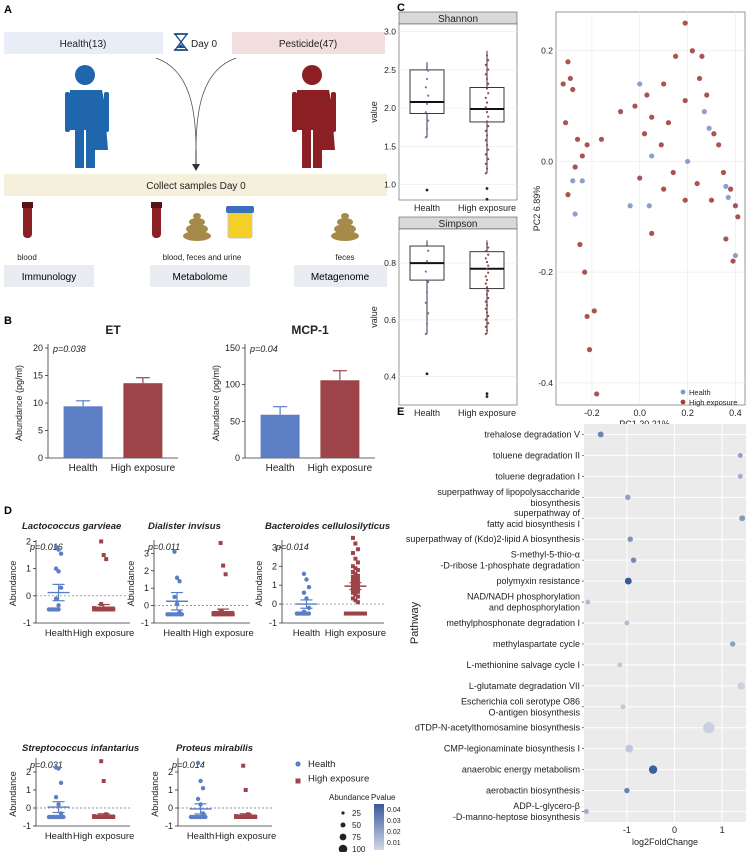  I want to click on pvalue-label: p=0.014, so click(292, 547).